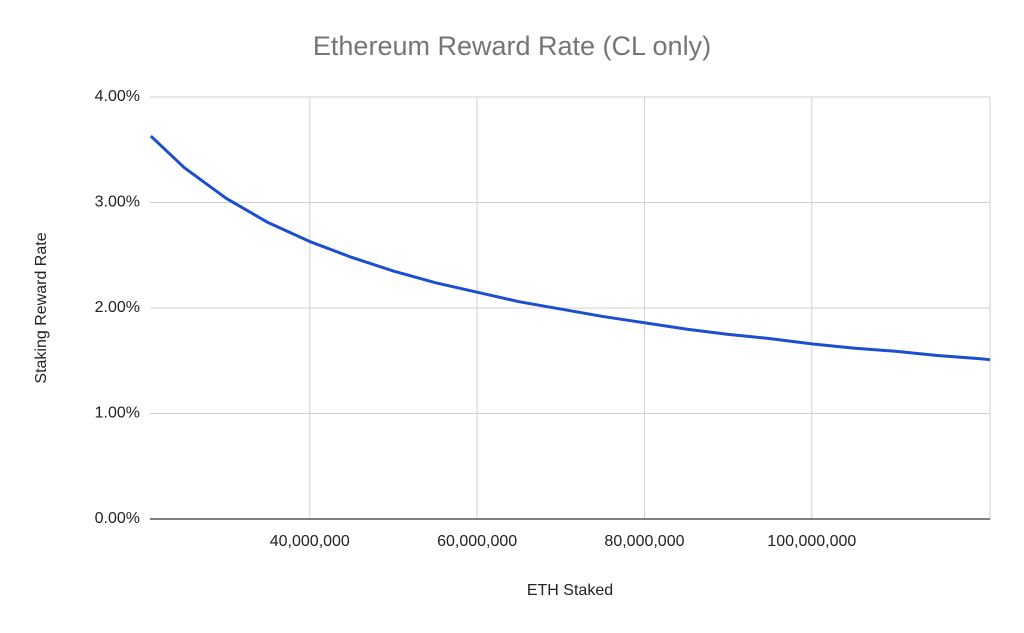 The width and height of the screenshot is (1024, 633). Describe the element at coordinates (310, 541) in the screenshot. I see `x-tick-label: 40,000,000` at that location.